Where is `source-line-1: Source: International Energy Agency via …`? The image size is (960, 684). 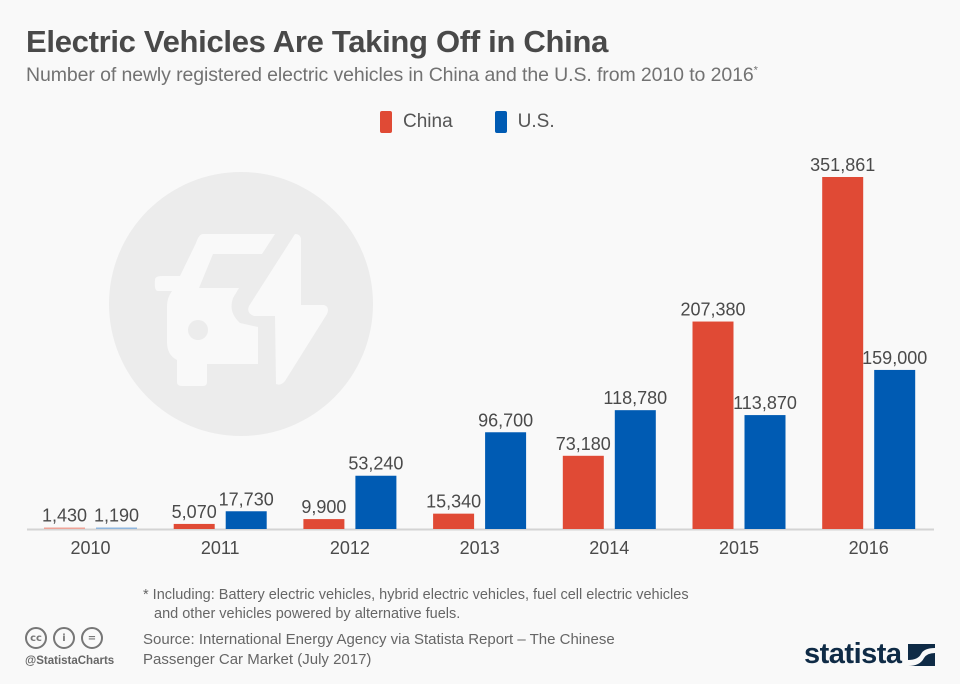
source-line-1: Source: International Energy Agency via … is located at coordinates (379, 639).